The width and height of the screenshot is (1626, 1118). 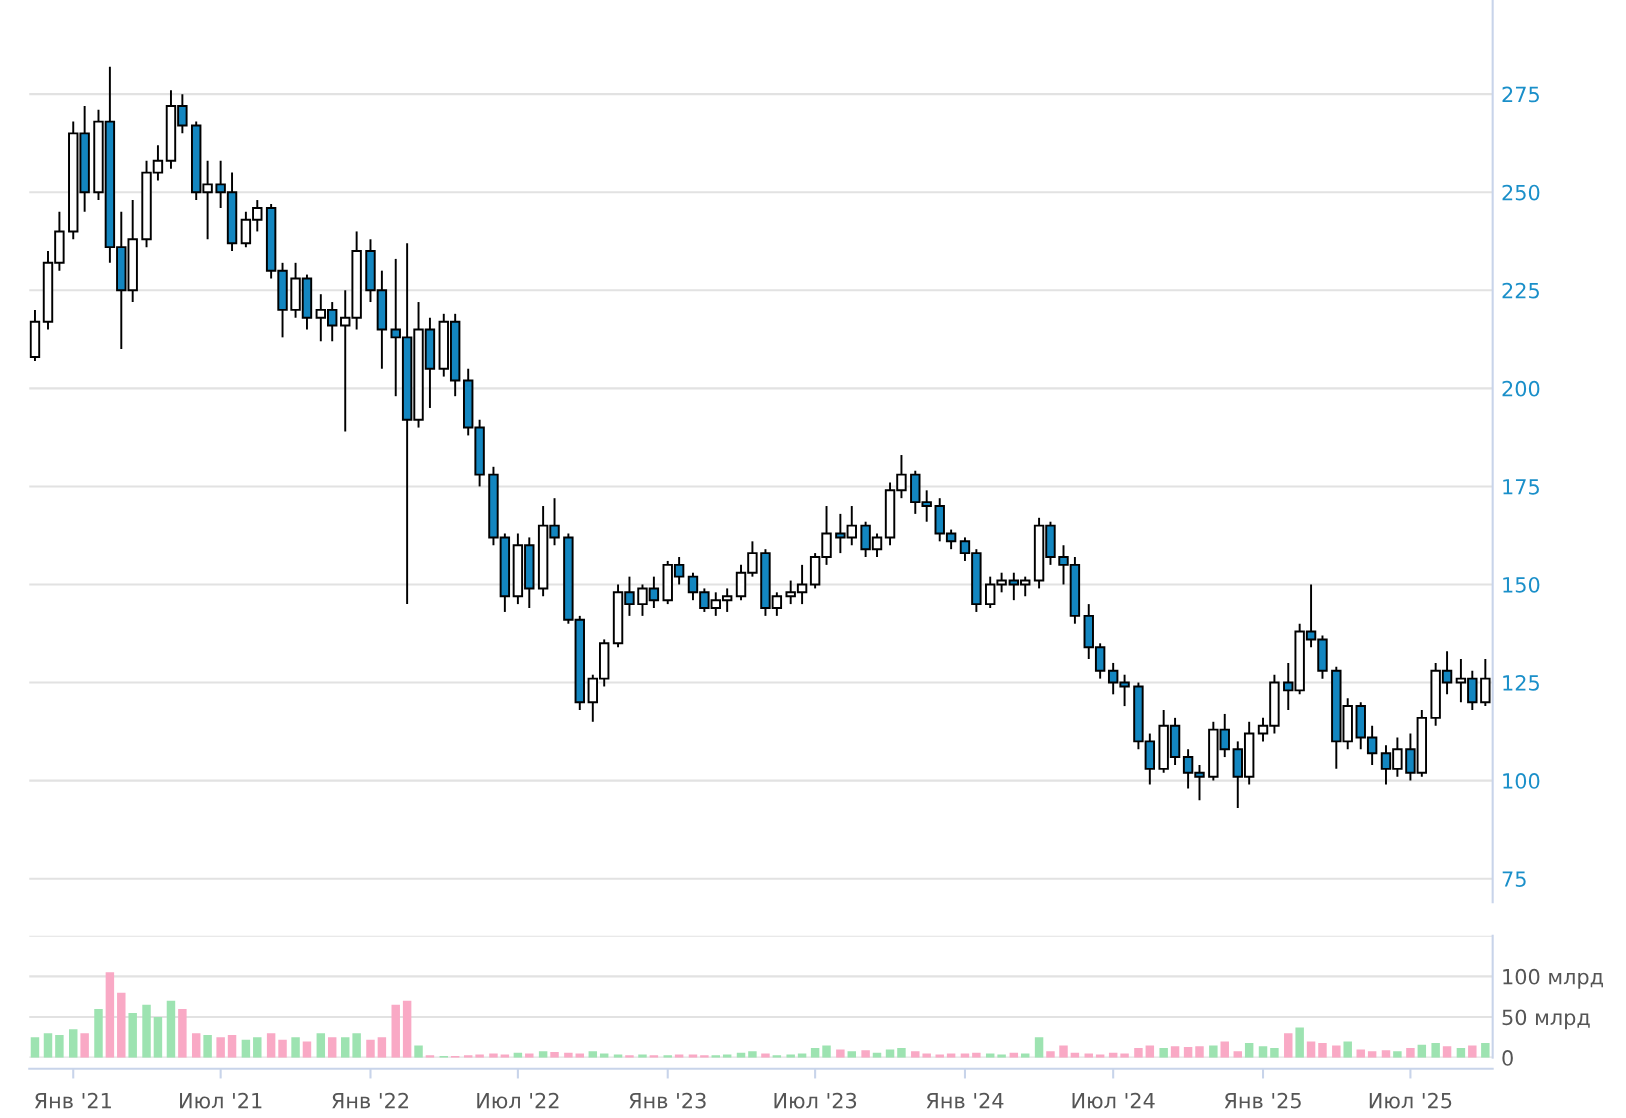 What do you see at coordinates (1521, 683) in the screenshot?
I see `y-tick-label: 125` at bounding box center [1521, 683].